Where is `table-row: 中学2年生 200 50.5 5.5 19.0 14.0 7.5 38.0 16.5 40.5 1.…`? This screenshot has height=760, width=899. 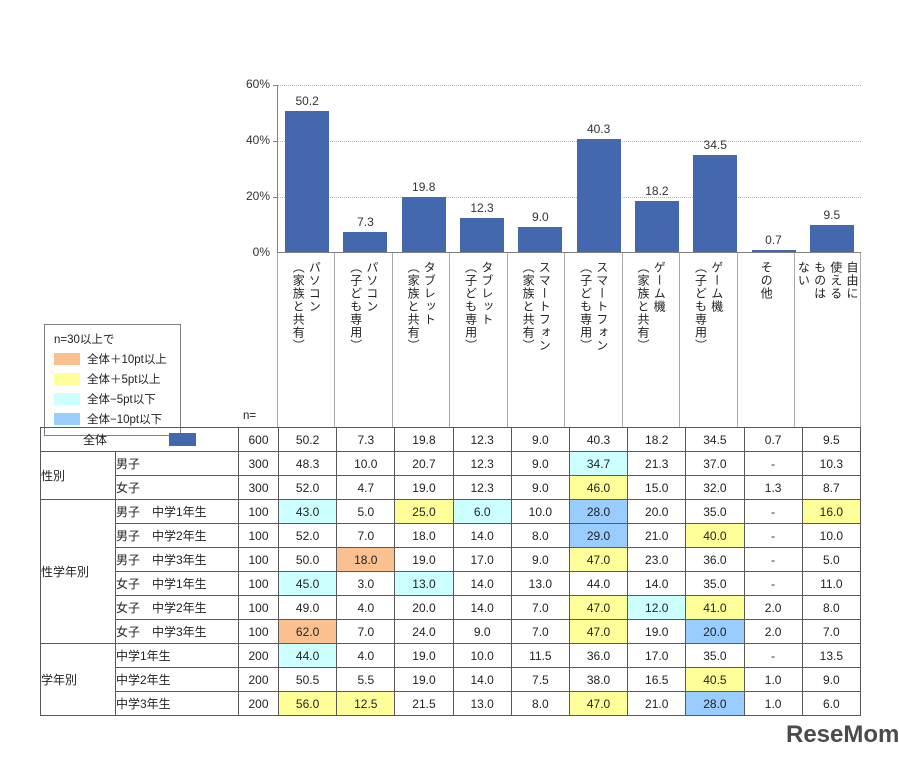
table-row: 中学2年生 200 50.5 5.5 19.0 14.0 7.5 38.0 16.5 40.5 1.… is located at coordinates (451, 679).